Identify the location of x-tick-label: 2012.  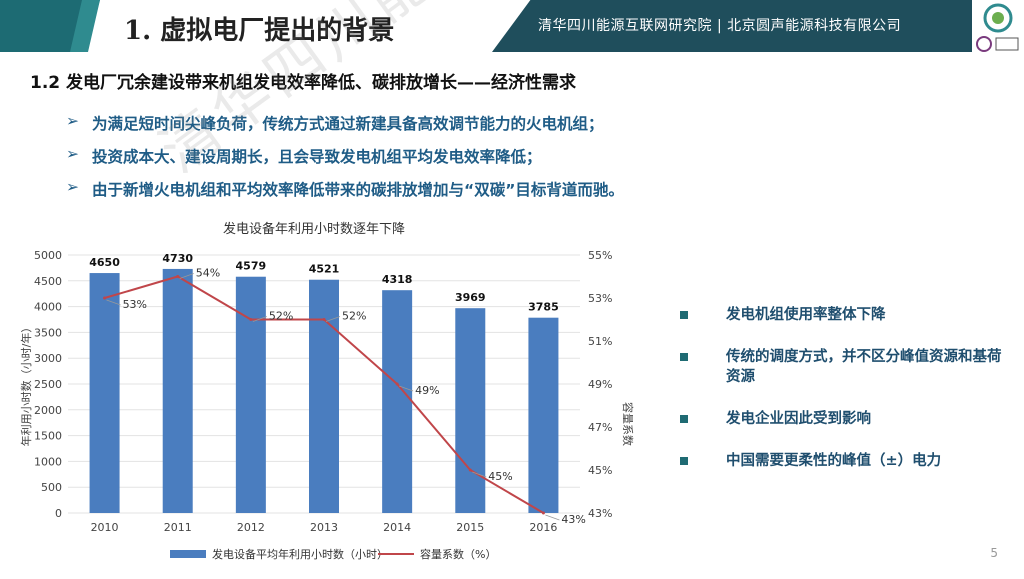
(251, 527).